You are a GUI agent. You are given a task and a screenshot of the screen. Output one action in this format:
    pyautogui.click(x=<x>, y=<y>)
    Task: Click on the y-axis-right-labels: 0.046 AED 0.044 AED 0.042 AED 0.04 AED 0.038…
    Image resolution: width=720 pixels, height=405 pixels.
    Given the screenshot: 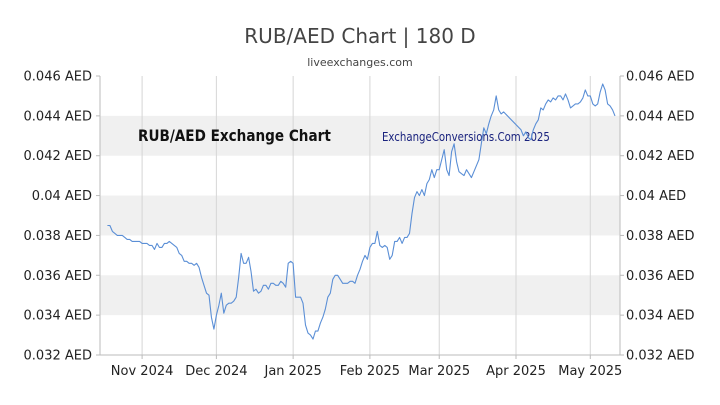 What is the action you would take?
    pyautogui.click(x=657, y=217)
    